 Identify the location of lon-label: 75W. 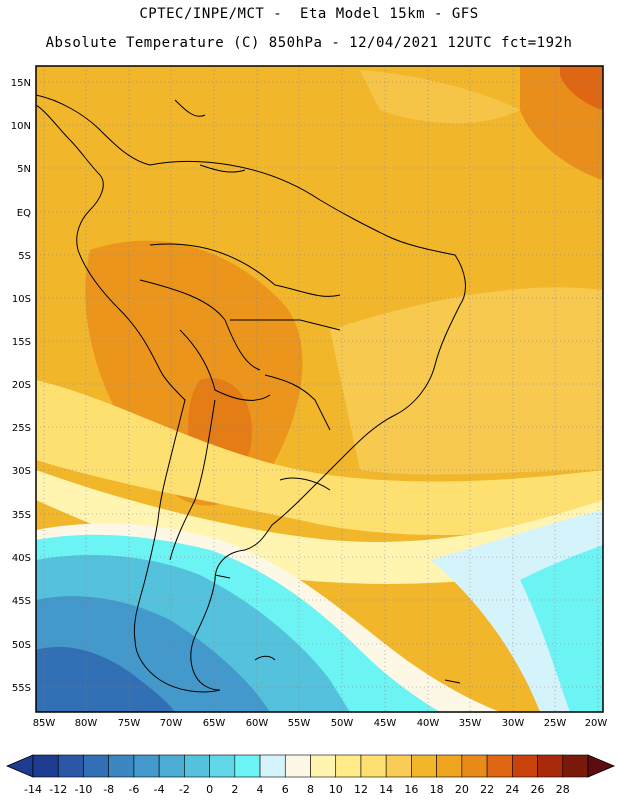
(129, 723).